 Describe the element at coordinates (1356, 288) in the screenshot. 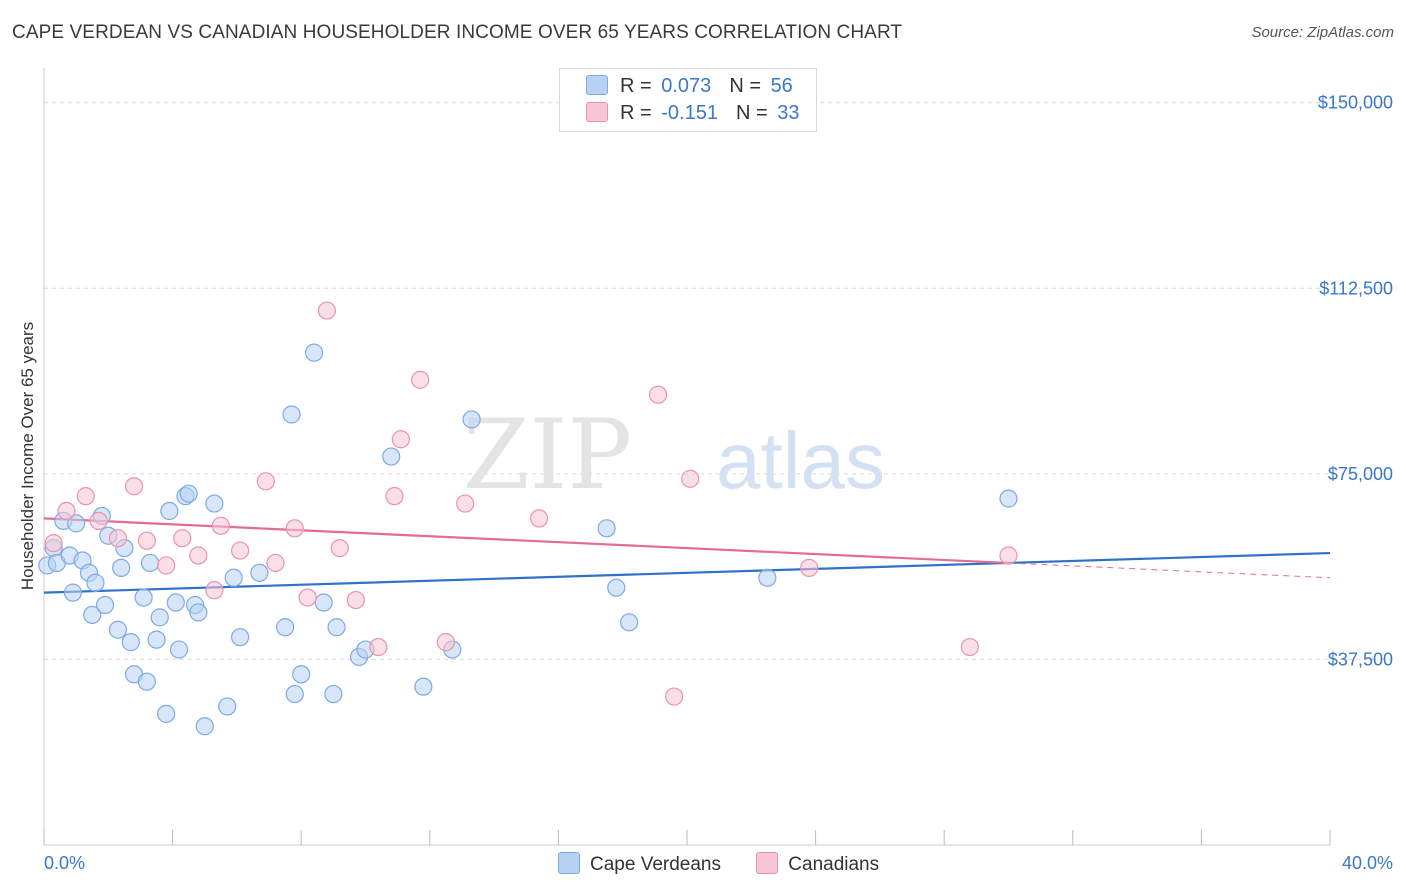

I see `y-tick-label: $112,500` at that location.